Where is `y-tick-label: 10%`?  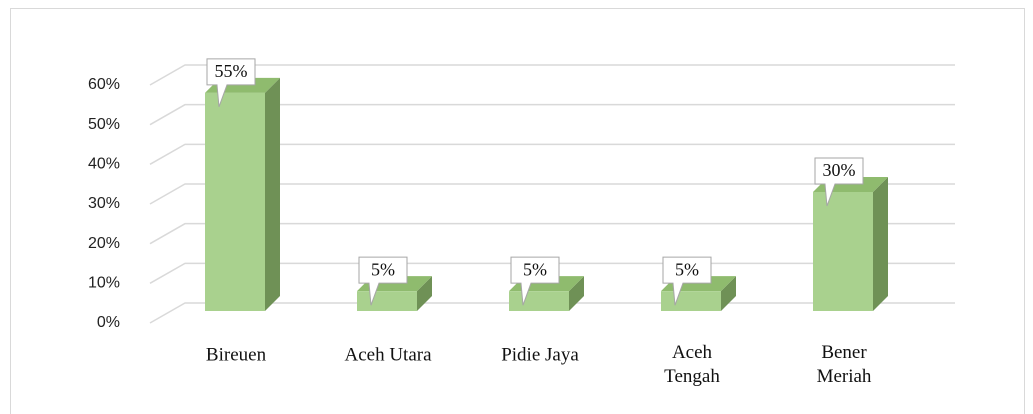
y-tick-label: 10% is located at coordinates (104, 283).